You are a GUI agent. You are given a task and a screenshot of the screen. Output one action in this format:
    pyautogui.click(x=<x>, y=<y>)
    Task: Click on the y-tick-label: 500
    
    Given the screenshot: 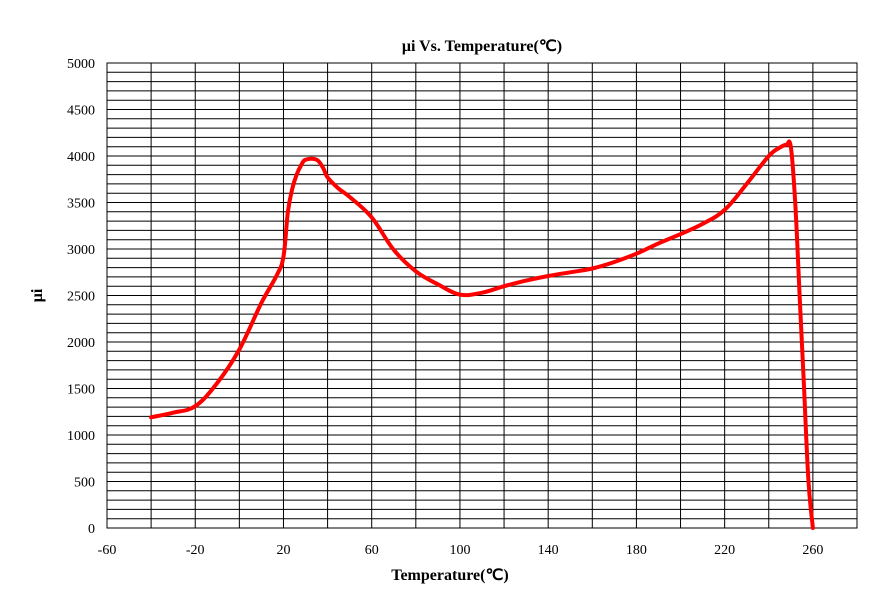 What is the action you would take?
    pyautogui.click(x=84, y=483)
    